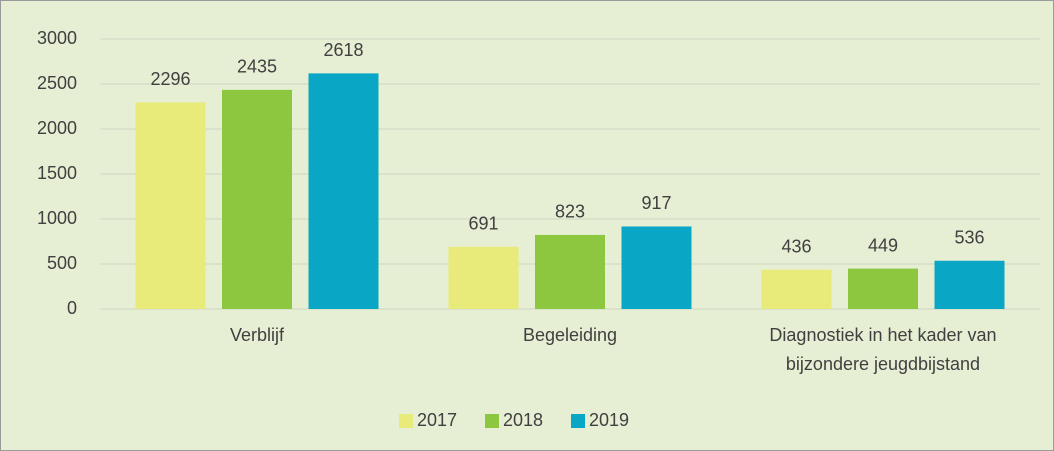 The height and width of the screenshot is (451, 1054). I want to click on value-label: 823, so click(570, 212).